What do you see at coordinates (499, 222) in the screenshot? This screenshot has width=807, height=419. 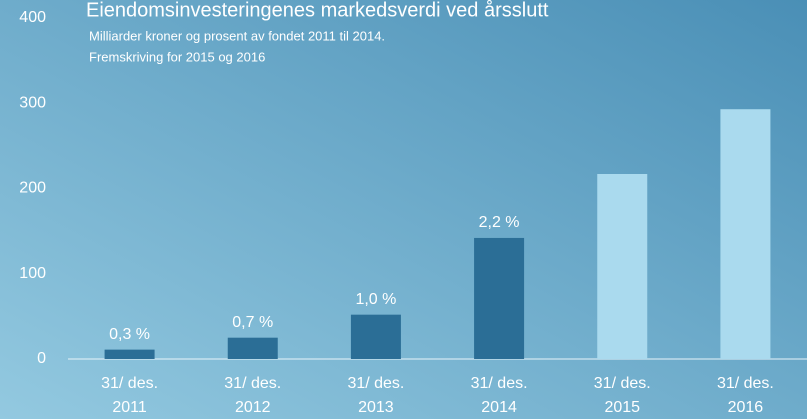 I see `bar-label: 2,2 %` at bounding box center [499, 222].